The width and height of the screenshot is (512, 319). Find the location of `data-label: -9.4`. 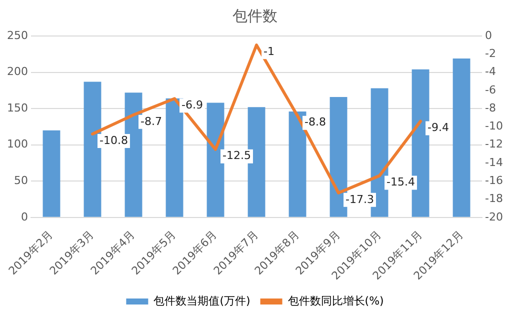

data-label: -9.4 is located at coordinates (438, 127).